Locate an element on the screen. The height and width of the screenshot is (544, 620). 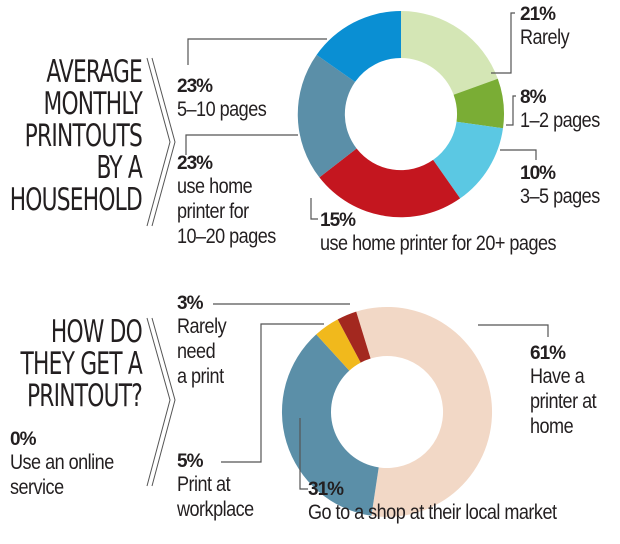
label-20-plus-pages: 15% use home printer for 20+ pages is located at coordinates (457, 233).